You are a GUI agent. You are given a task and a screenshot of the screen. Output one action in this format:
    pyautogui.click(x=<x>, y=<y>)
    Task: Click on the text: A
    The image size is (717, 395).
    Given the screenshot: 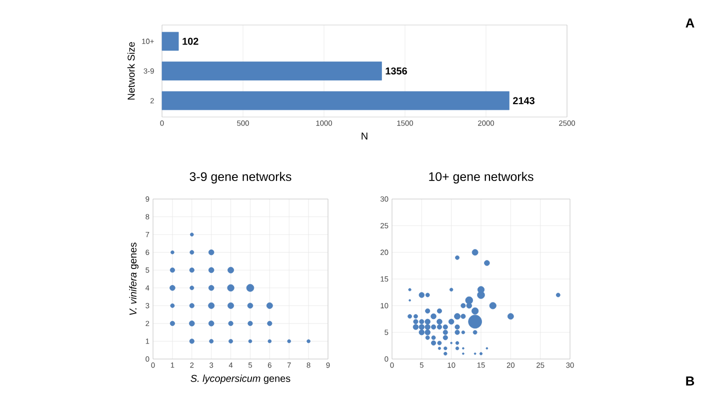 What is the action you would take?
    pyautogui.click(x=690, y=23)
    